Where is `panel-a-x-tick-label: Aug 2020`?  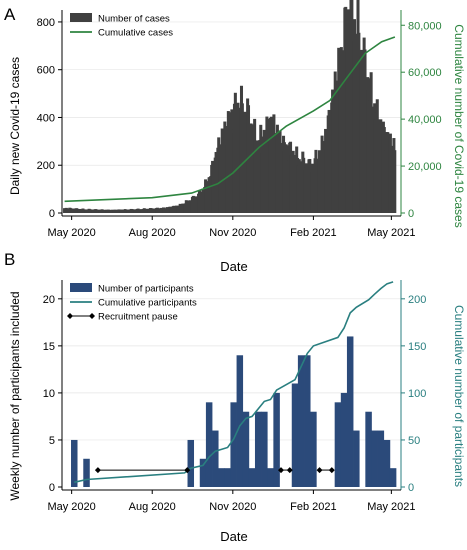
panel-a-x-tick-label: Aug 2020 is located at coordinates (152, 233).